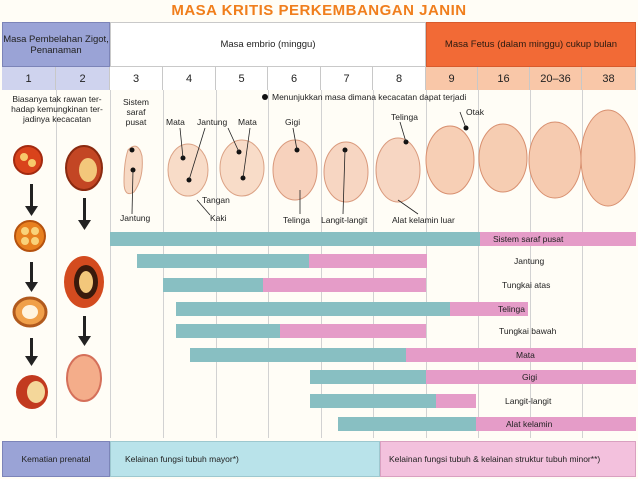  What do you see at coordinates (247, 122) in the screenshot?
I see `label-mata-week5: Mata` at bounding box center [247, 122].